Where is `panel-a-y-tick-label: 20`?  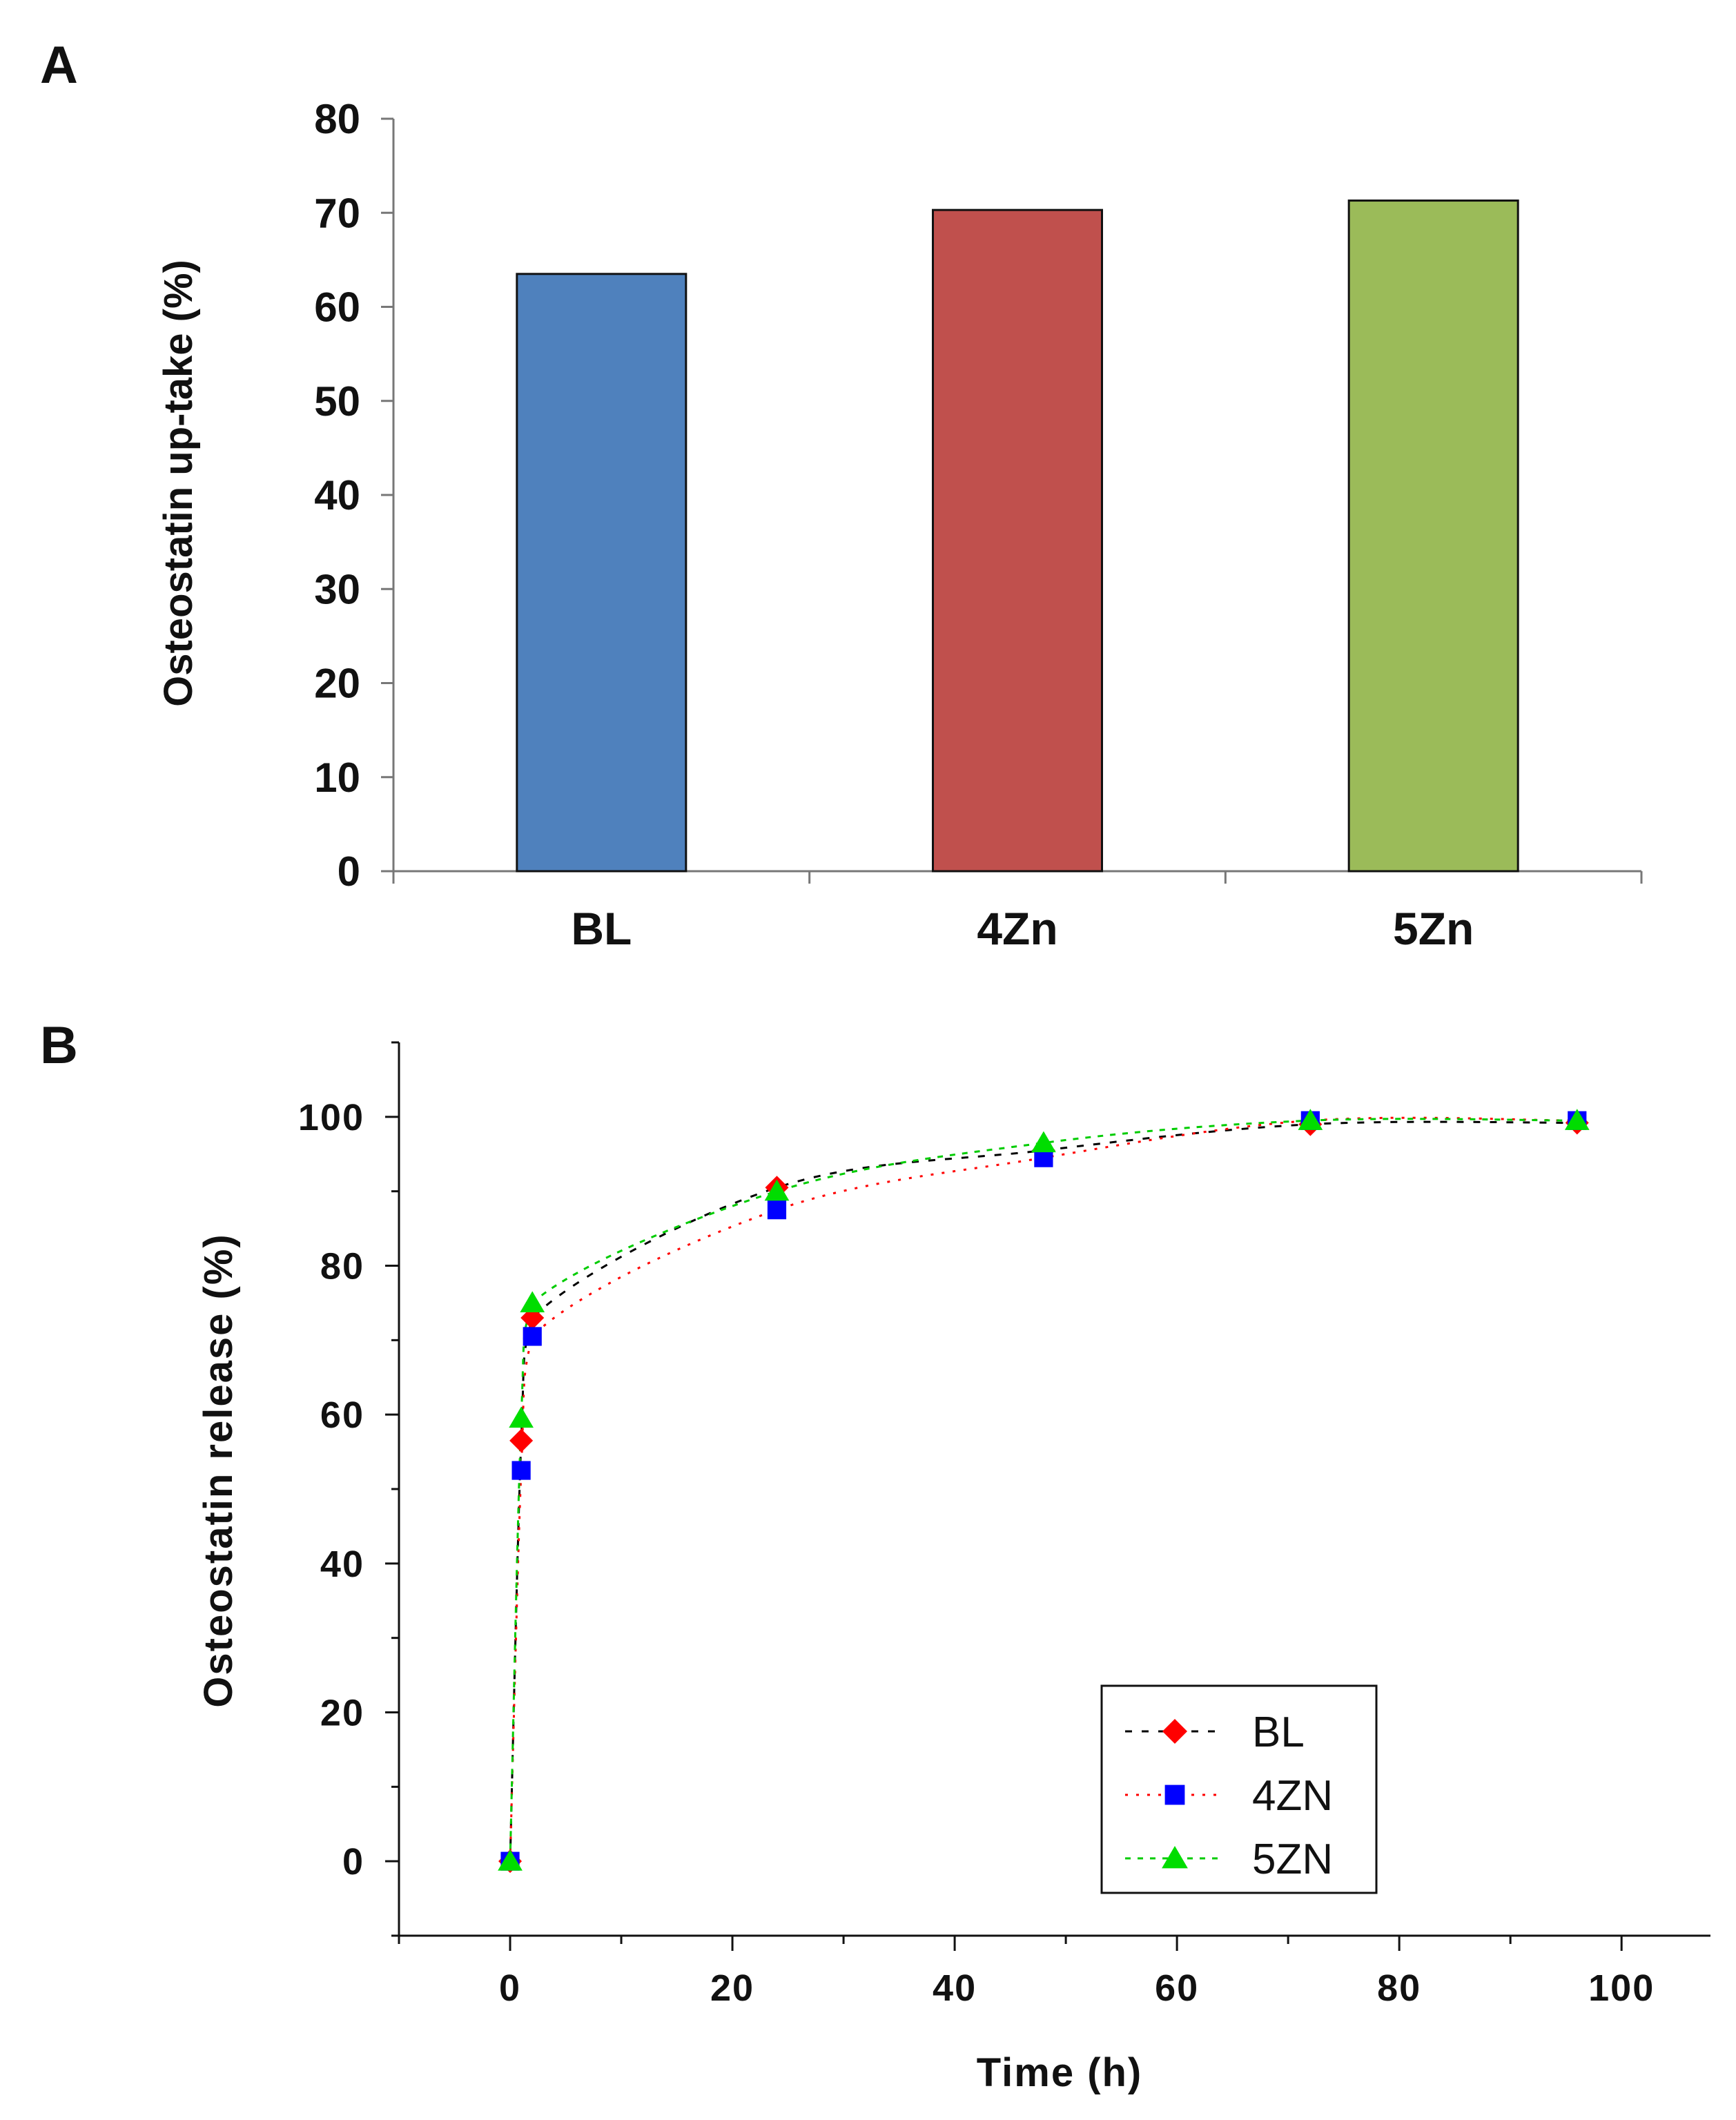
panel-a-y-tick-label: 20 is located at coordinates (337, 684).